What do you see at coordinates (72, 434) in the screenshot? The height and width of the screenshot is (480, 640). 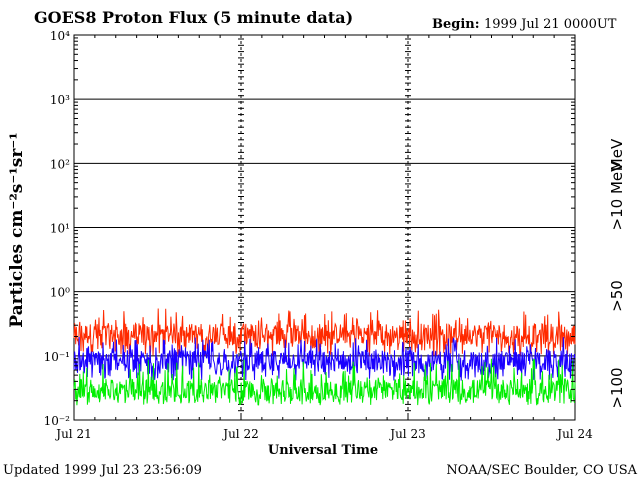 I see `x-tick-label: Jul 21` at bounding box center [72, 434].